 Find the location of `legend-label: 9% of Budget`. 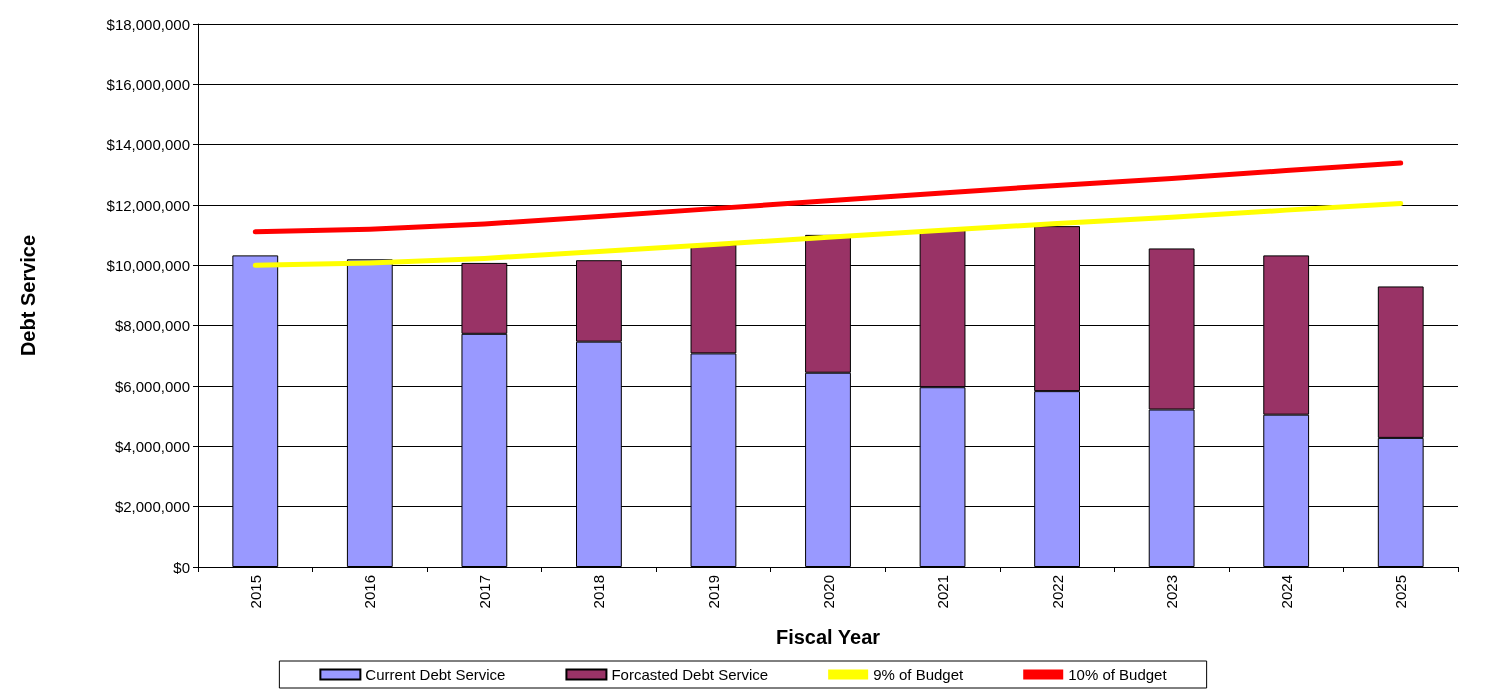

legend-label: 9% of Budget is located at coordinates (919, 674).